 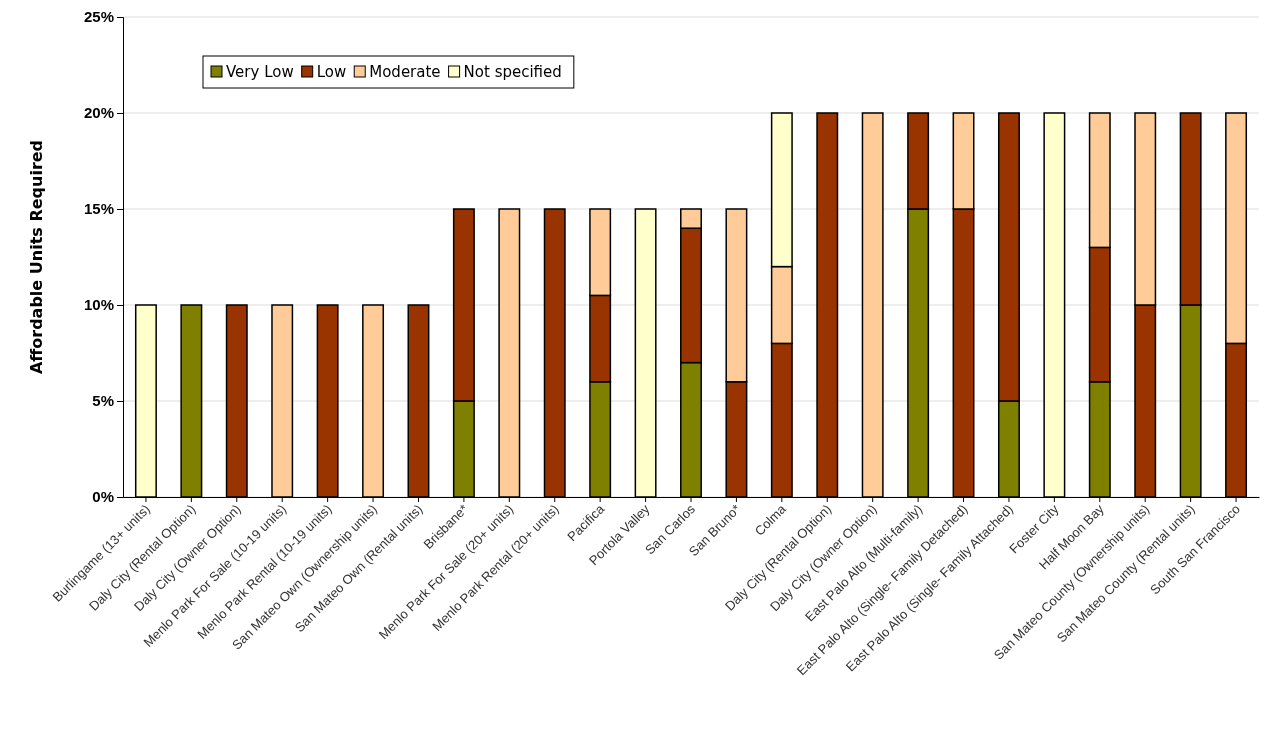 What do you see at coordinates (98, 17) in the screenshot?
I see `y-tick-label: 25%` at bounding box center [98, 17].